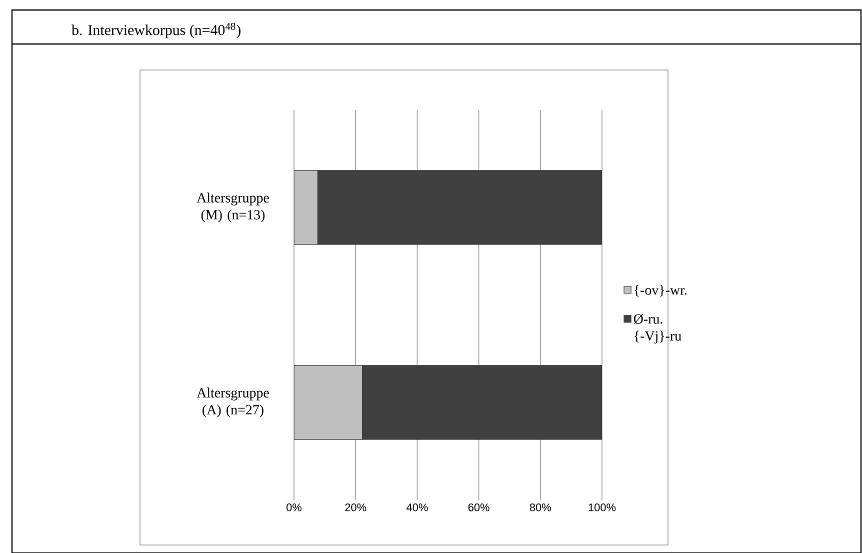 This screenshot has width=862, height=553. Describe the element at coordinates (232, 403) in the screenshot. I see `y-tick-label: Altersgruppe (A) (n=27)` at that location.